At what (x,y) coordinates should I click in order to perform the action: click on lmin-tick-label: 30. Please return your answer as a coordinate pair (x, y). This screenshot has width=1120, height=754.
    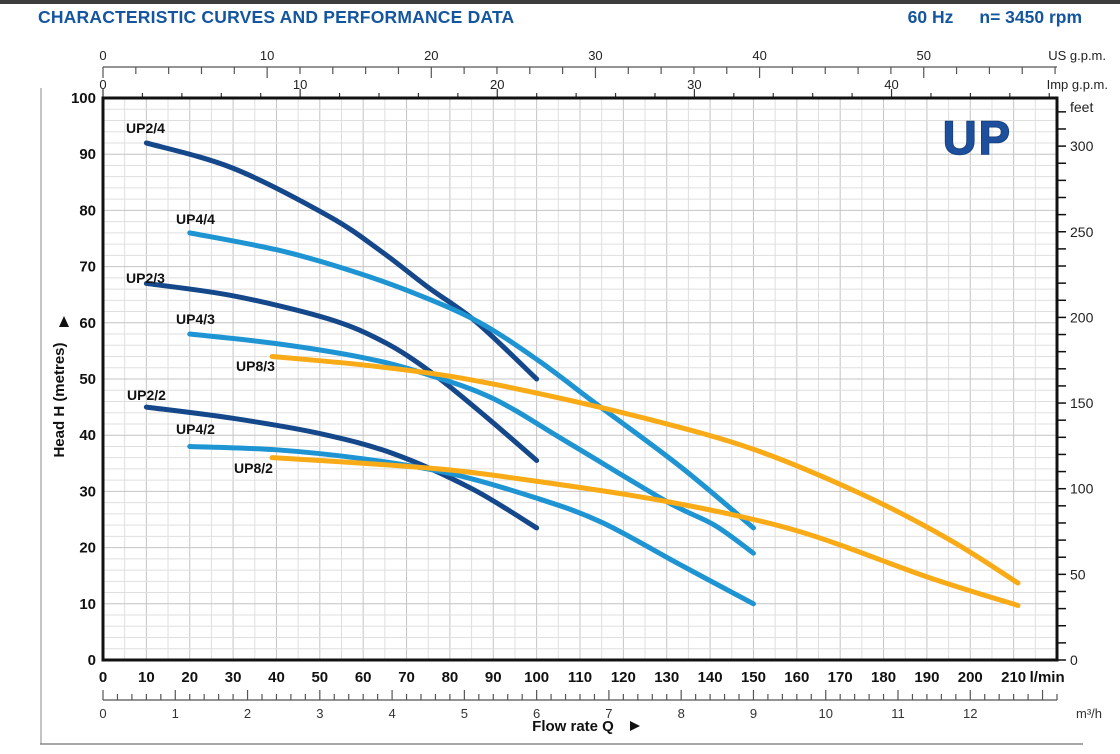
    Looking at the image, I should click on (233, 677).